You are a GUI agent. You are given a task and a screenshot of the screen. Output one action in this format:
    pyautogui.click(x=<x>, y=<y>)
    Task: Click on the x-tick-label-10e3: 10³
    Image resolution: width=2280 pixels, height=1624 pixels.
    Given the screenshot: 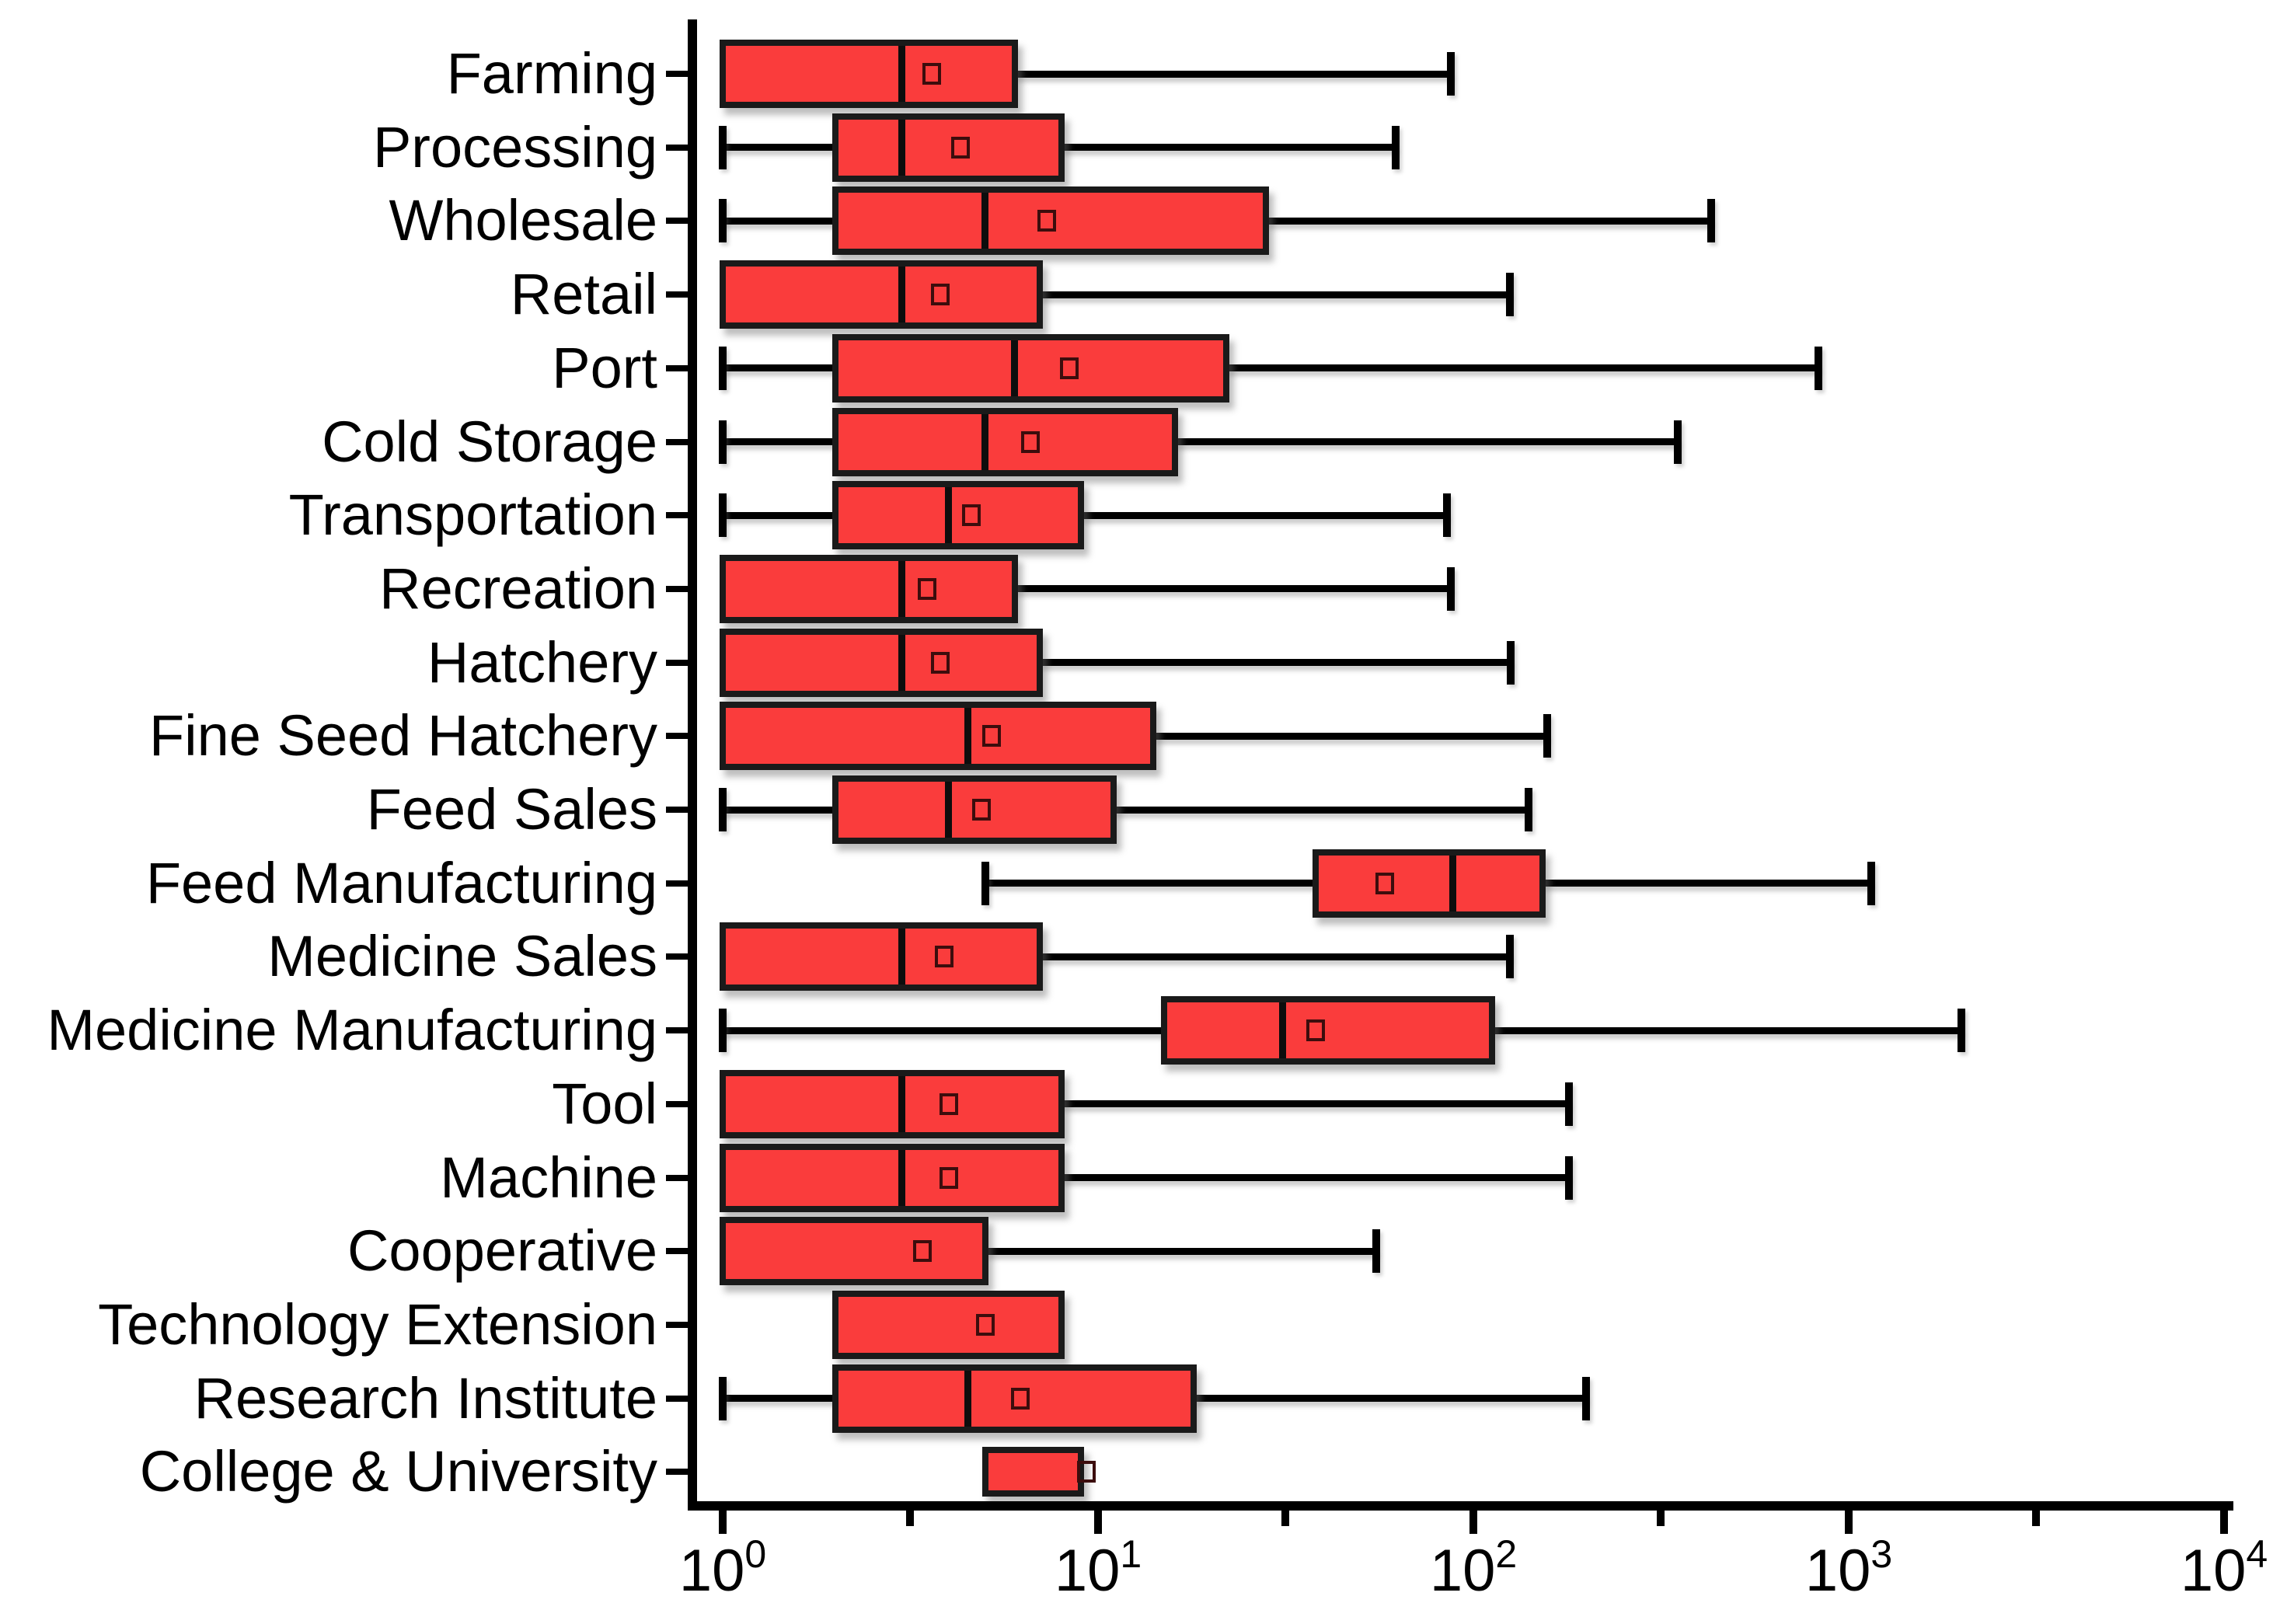 What is the action you would take?
    pyautogui.click(x=1848, y=1568)
    